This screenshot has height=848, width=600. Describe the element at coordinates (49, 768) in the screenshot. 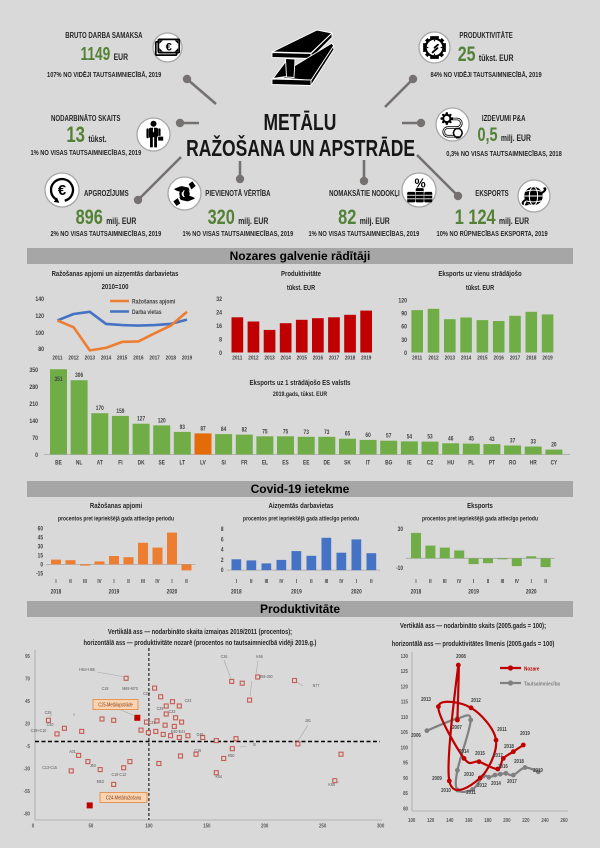

I see `svg-text: C13-C15` at that location.